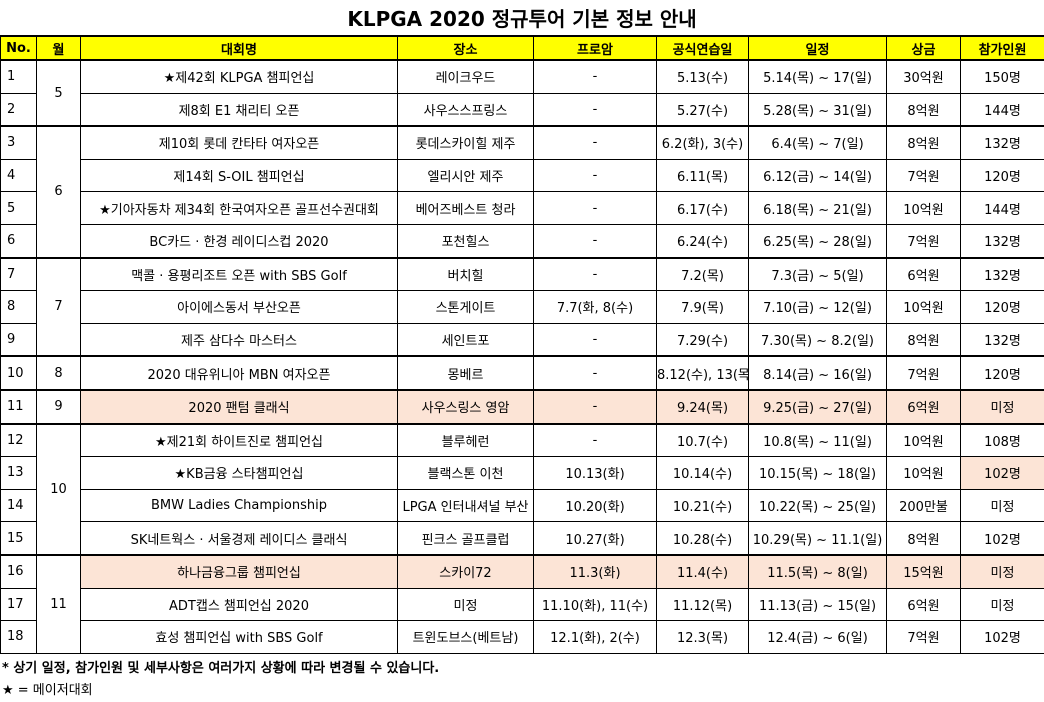 Image resolution: width=1044 pixels, height=702 pixels. Describe the element at coordinates (466, 109) in the screenshot. I see `cell: 사우스스프링스` at that location.